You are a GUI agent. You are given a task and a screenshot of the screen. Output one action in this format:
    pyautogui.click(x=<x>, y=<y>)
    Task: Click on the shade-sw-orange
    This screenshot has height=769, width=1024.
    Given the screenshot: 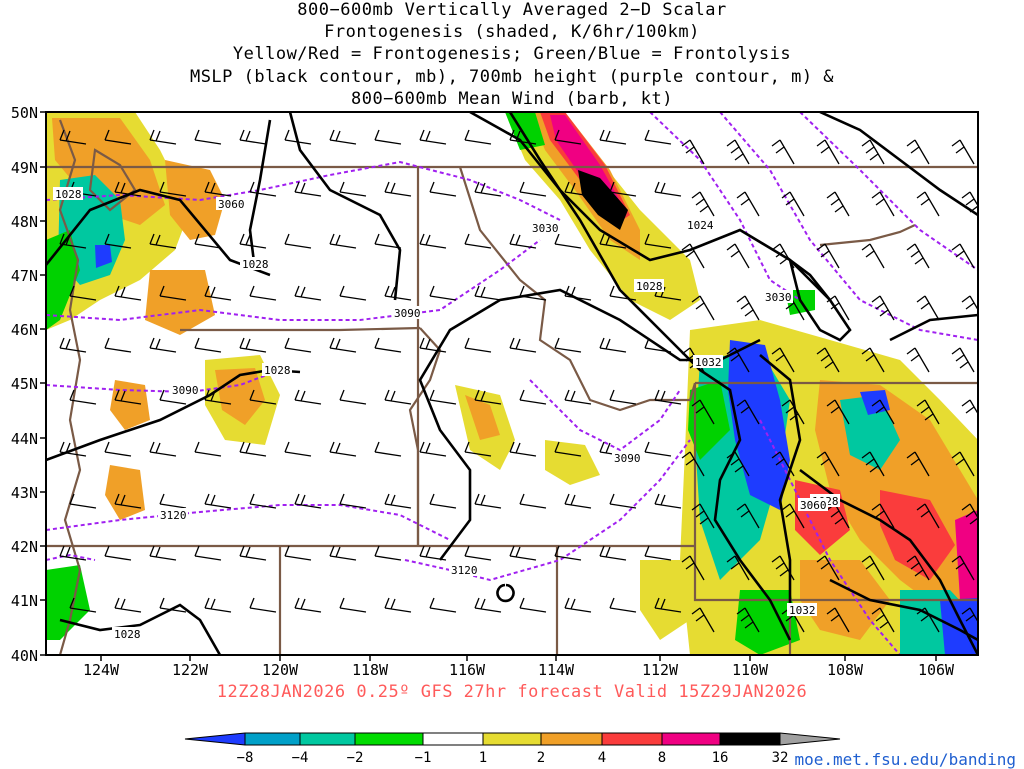 What is the action you would take?
    pyautogui.click(x=125, y=492)
    